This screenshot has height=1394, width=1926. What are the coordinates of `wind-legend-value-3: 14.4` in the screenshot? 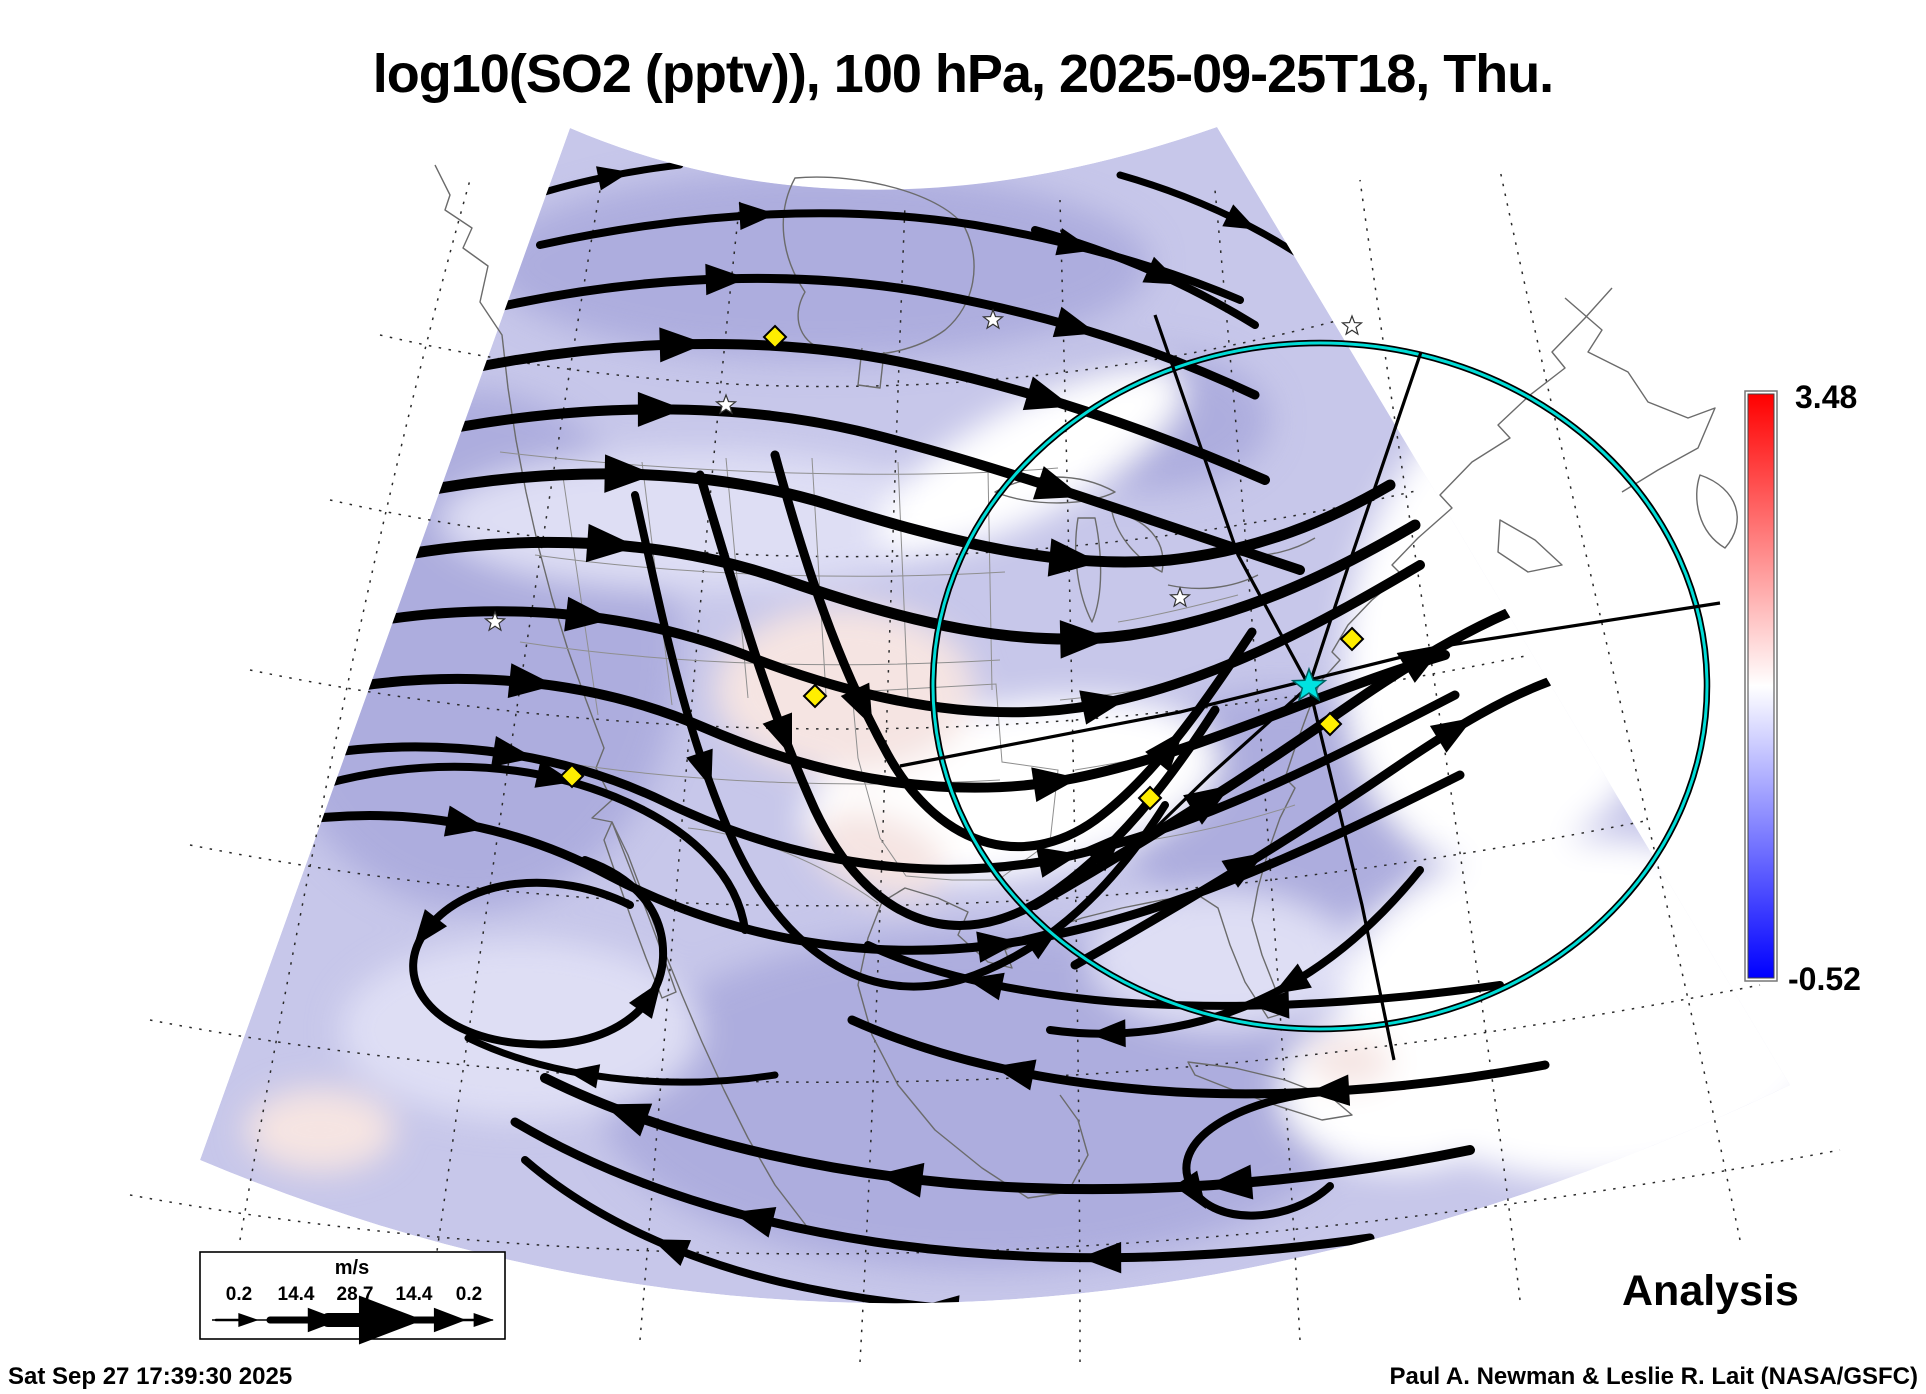 It's located at (414, 1294).